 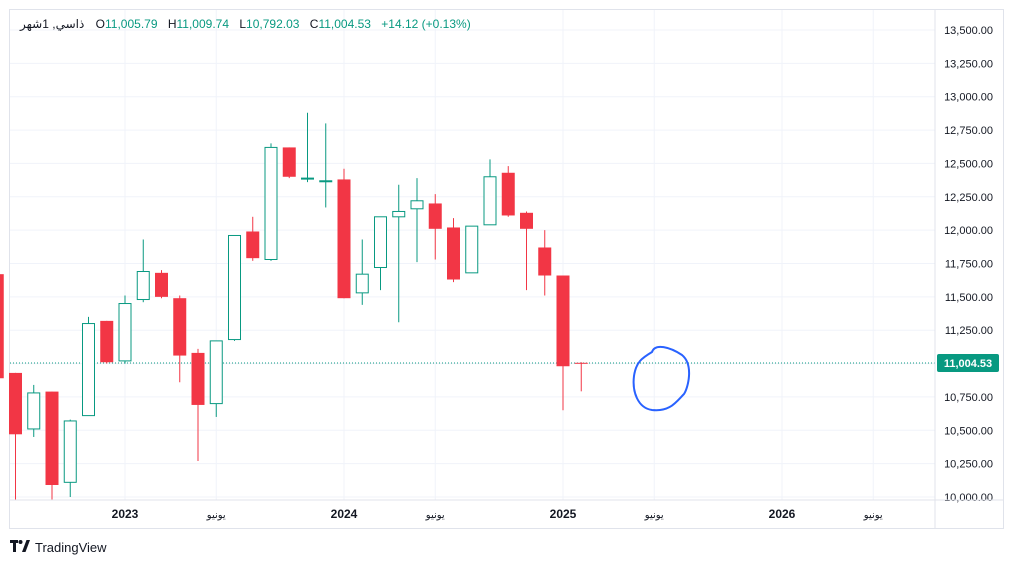 I want to click on y-tick-label: 12,000.00, so click(x=968, y=231).